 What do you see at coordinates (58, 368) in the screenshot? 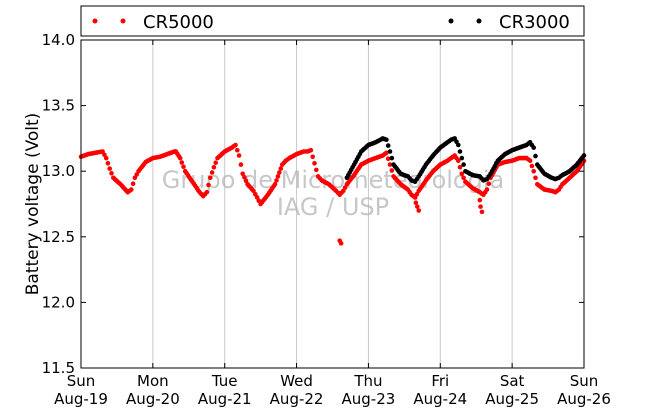
I see `y-tick-label: 11.5` at bounding box center [58, 368].